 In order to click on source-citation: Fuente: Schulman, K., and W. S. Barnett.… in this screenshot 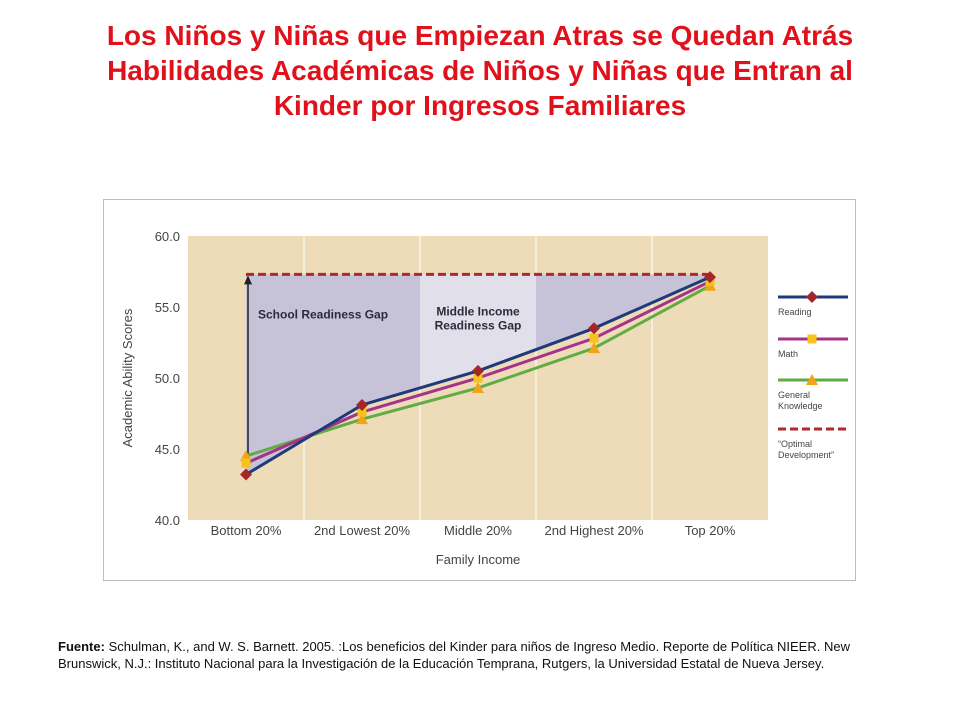, I will do `click(473, 655)`.